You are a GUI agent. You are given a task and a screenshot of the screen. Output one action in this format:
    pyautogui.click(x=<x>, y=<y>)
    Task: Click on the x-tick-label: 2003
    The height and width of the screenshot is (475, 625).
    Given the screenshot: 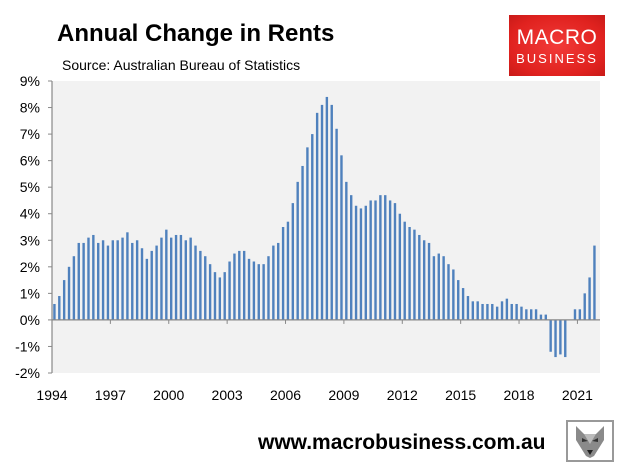 What is the action you would take?
    pyautogui.click(x=227, y=395)
    